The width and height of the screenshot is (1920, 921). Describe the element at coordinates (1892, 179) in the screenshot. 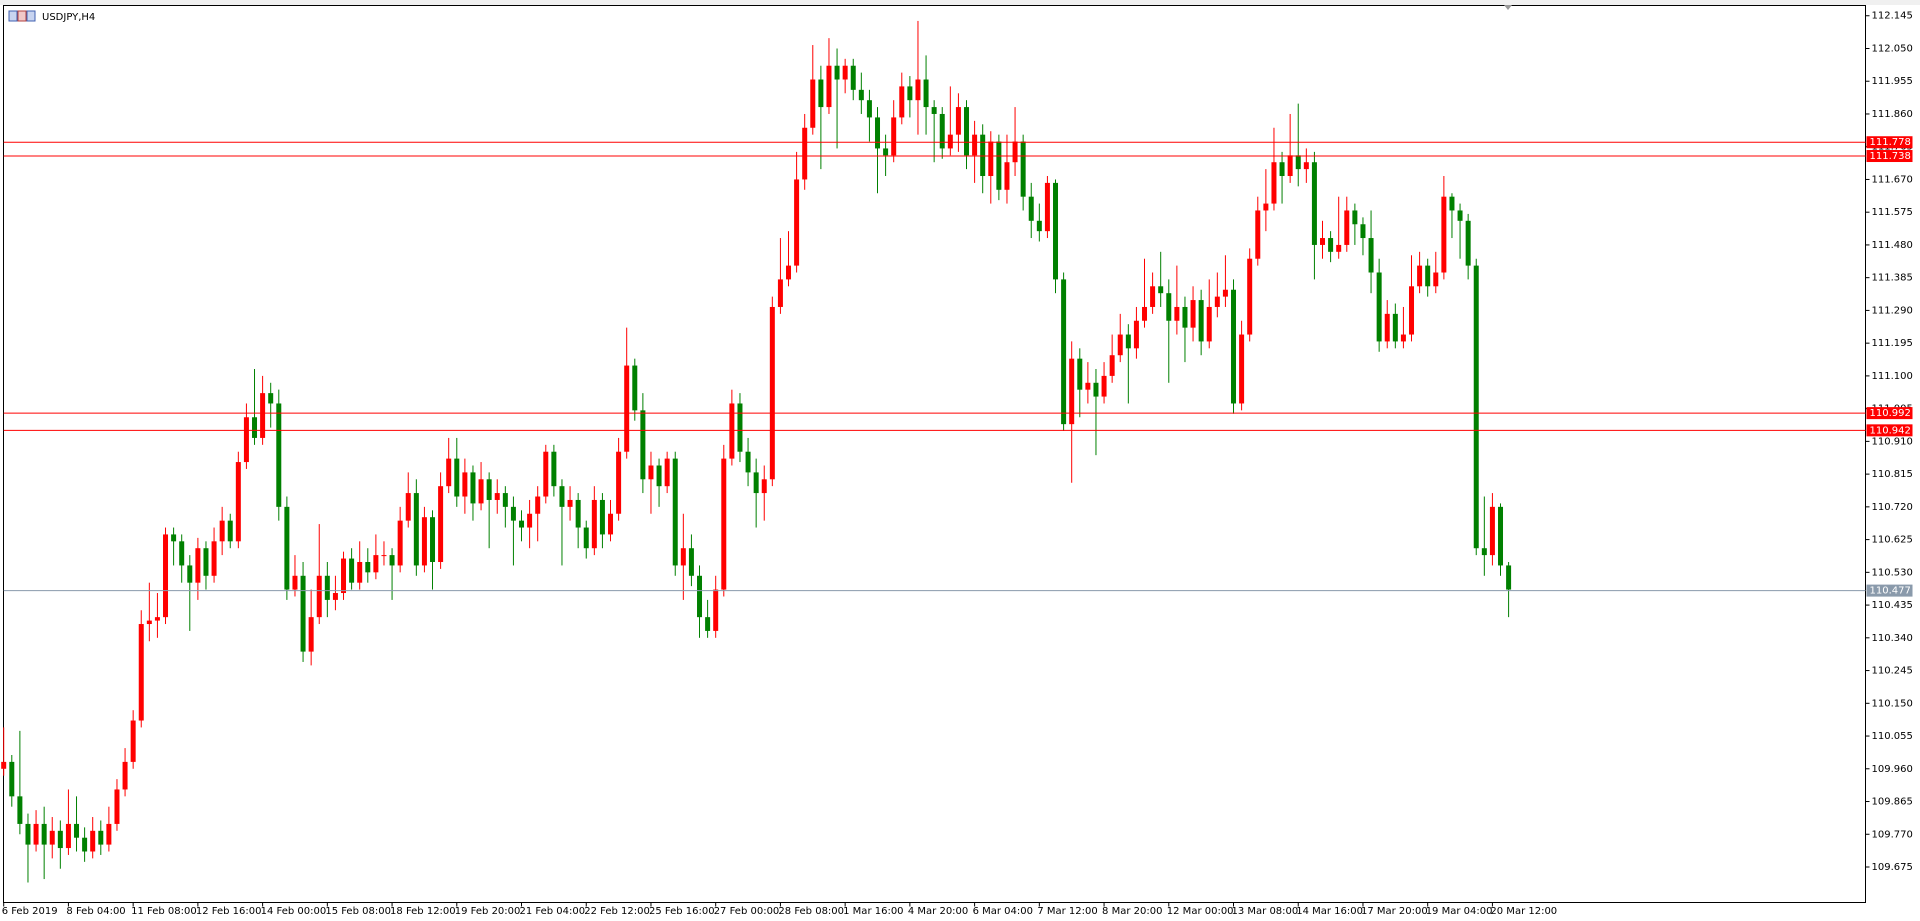

I see `y-tick-label: 111.670` at that location.